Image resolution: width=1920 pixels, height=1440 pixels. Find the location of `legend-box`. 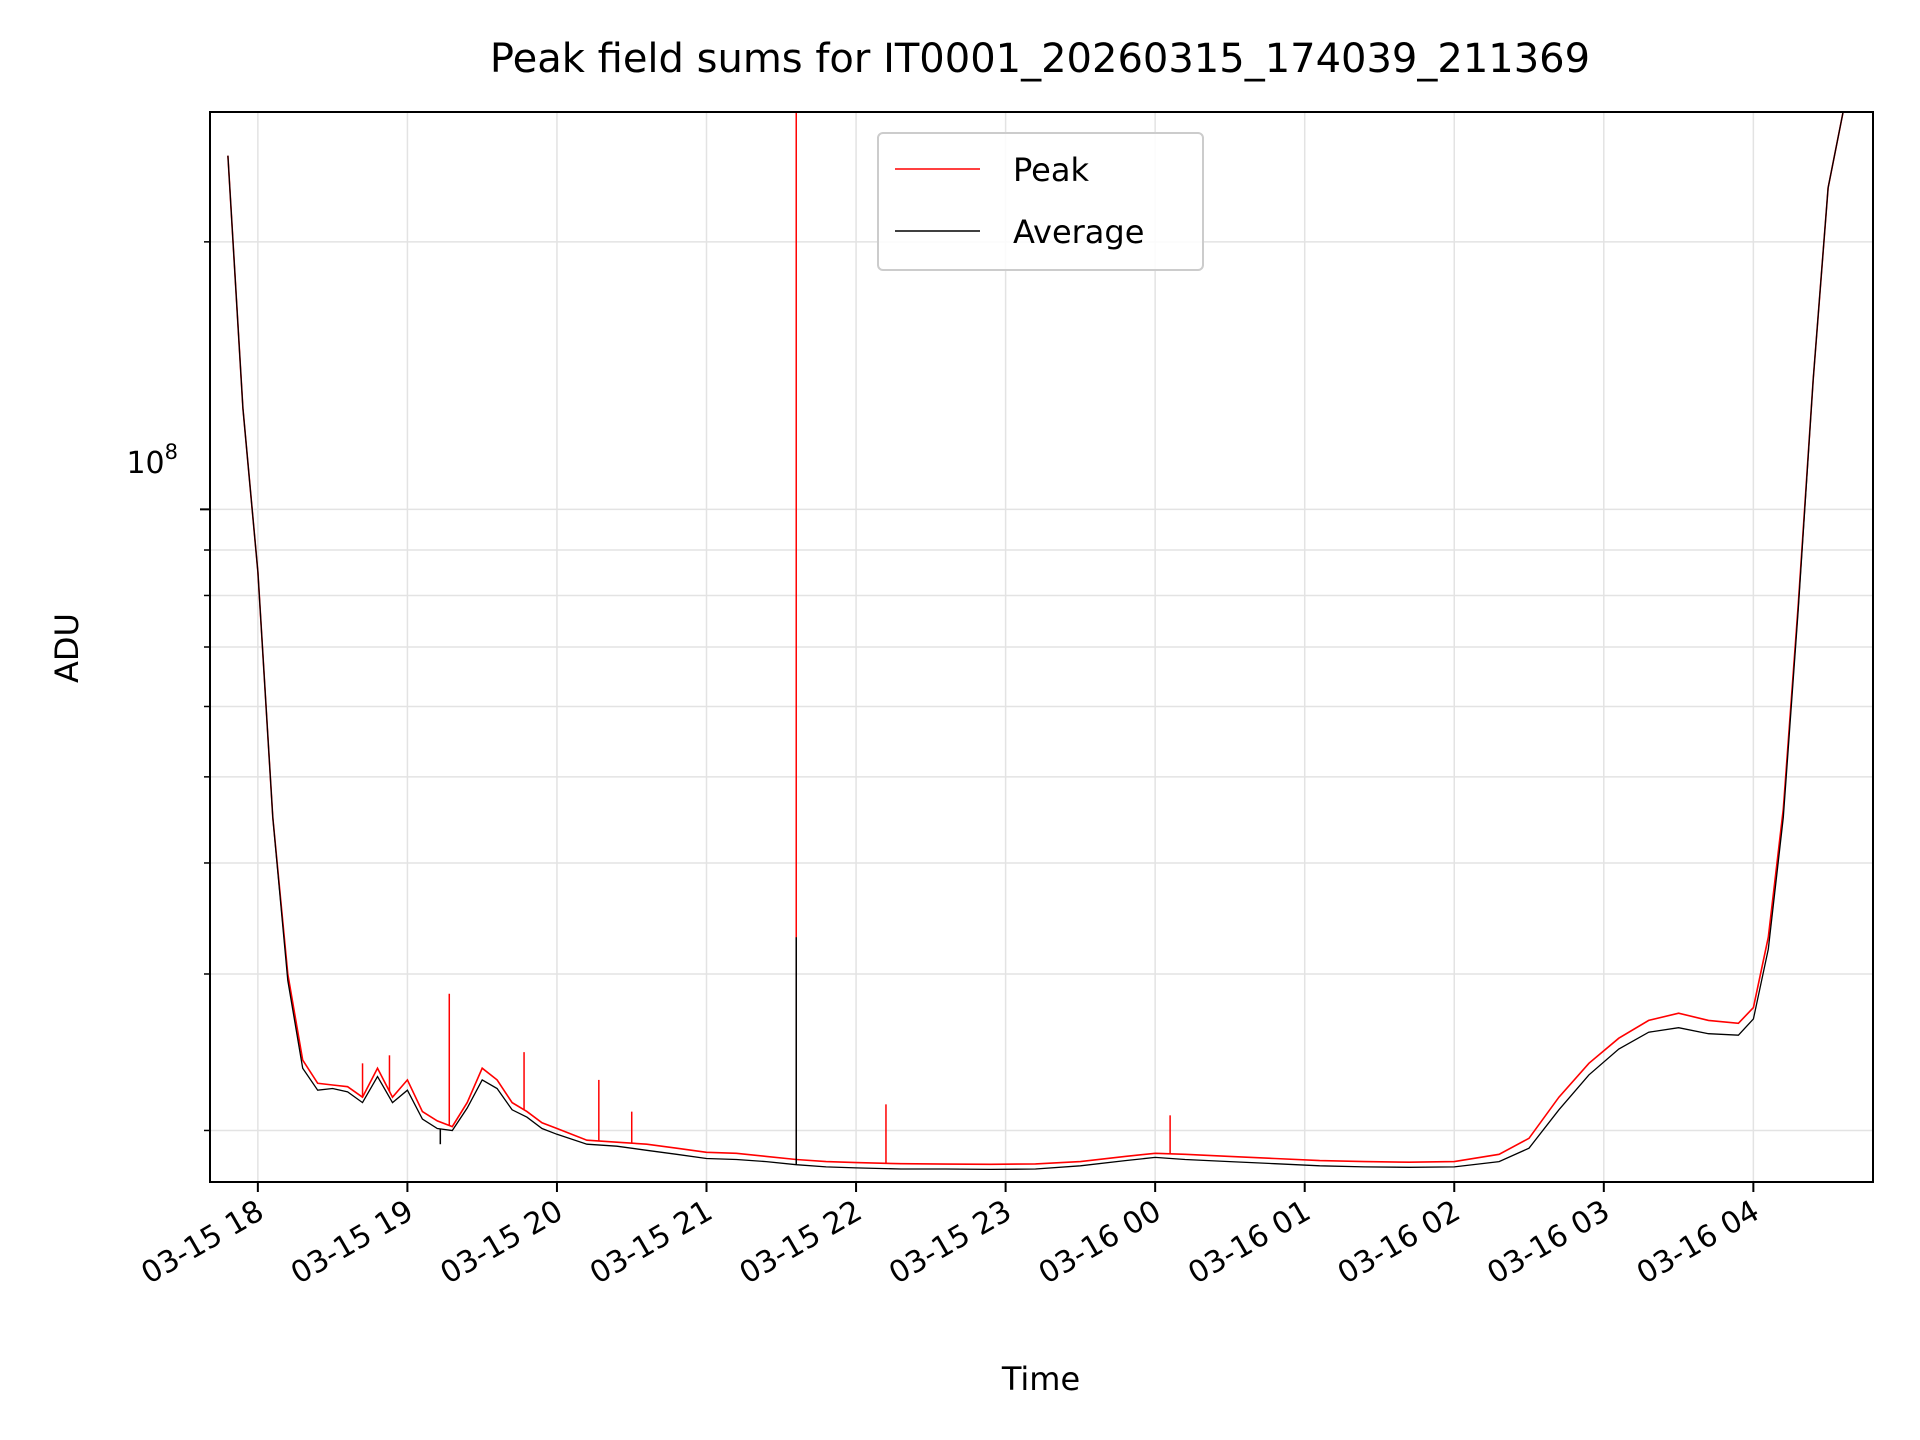

legend-box is located at coordinates (1040, 201).